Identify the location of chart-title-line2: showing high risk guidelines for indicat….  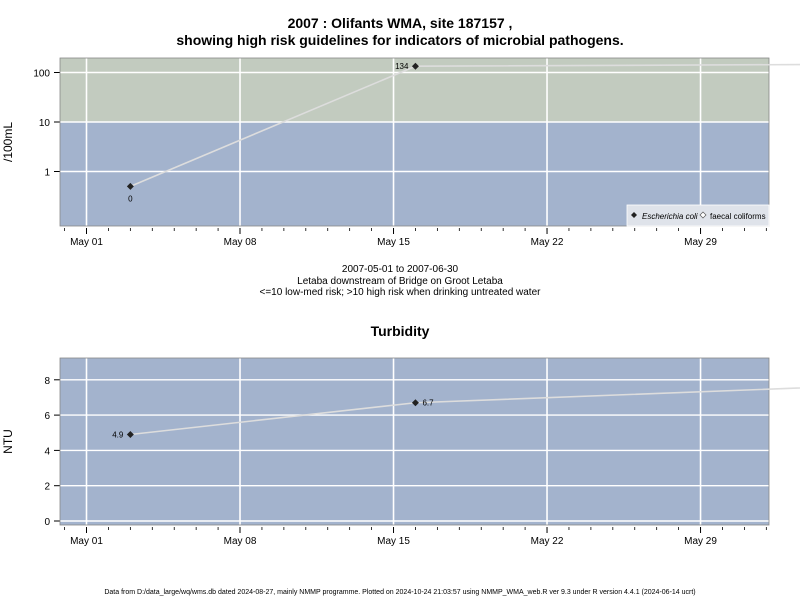
(400, 40).